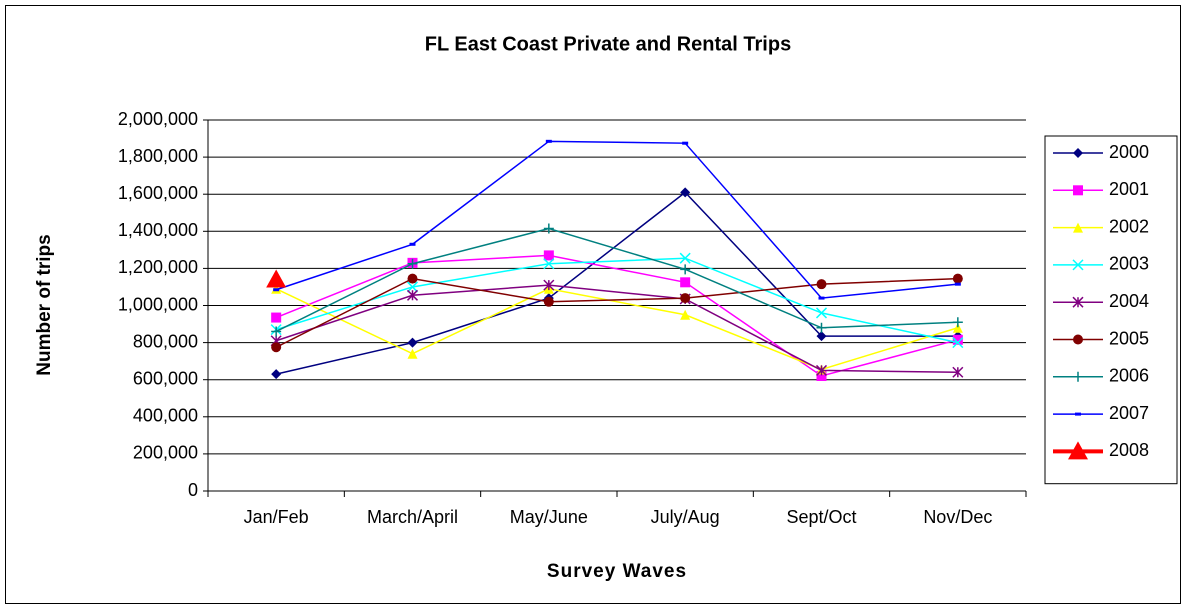 The width and height of the screenshot is (1187, 609). I want to click on legend-label: 2006, so click(1129, 376).